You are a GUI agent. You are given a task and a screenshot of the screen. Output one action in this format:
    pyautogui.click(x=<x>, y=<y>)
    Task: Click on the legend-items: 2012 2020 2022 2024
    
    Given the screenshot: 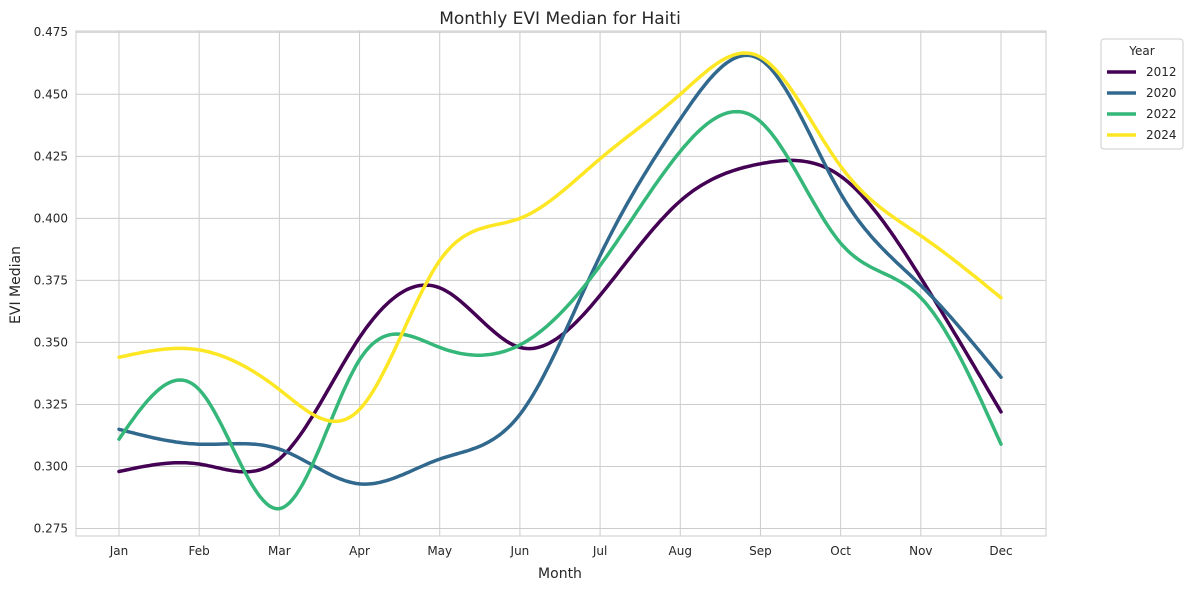 What is the action you would take?
    pyautogui.click(x=1142, y=103)
    